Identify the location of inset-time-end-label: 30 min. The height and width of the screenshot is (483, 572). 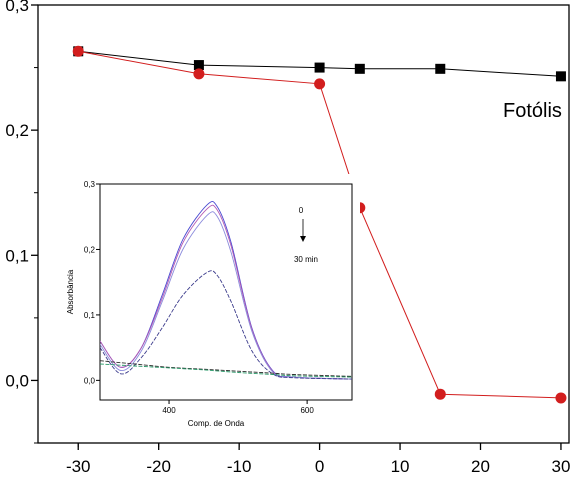
(306, 259).